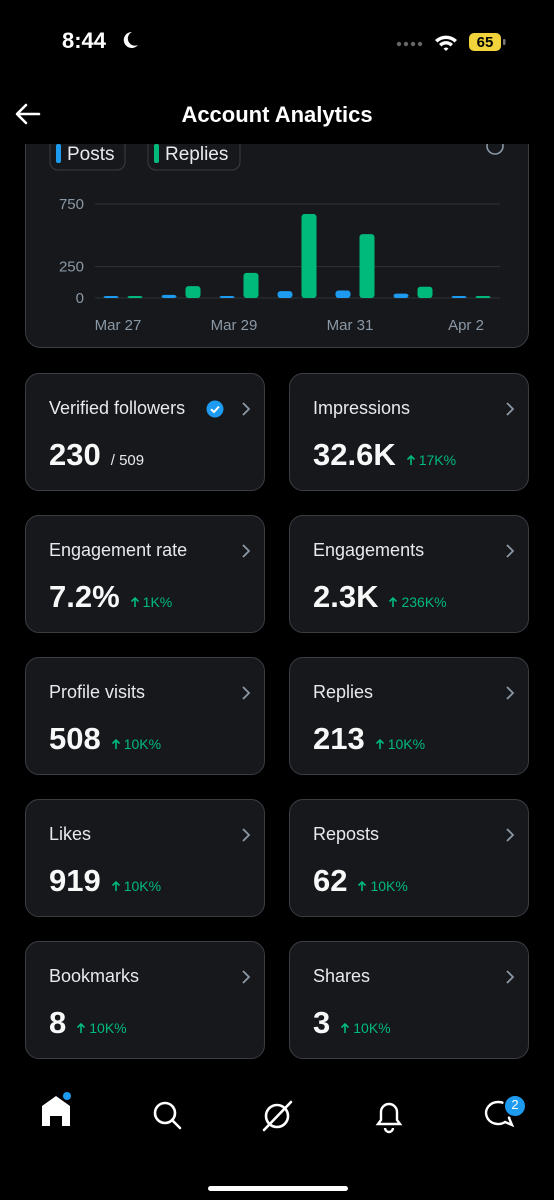 This screenshot has width=554, height=1200. Describe the element at coordinates (75, 738) in the screenshot. I see `metric-number: 508` at that location.